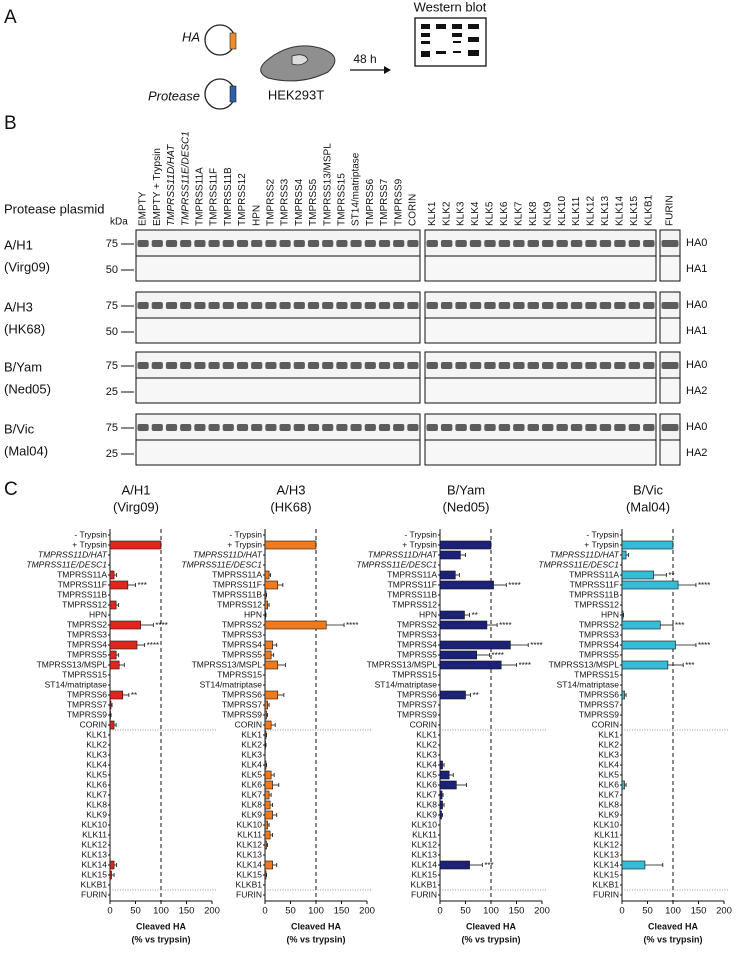 This screenshot has height=974, width=738. I want to click on y-tick-label: KLK3, so click(608, 754).